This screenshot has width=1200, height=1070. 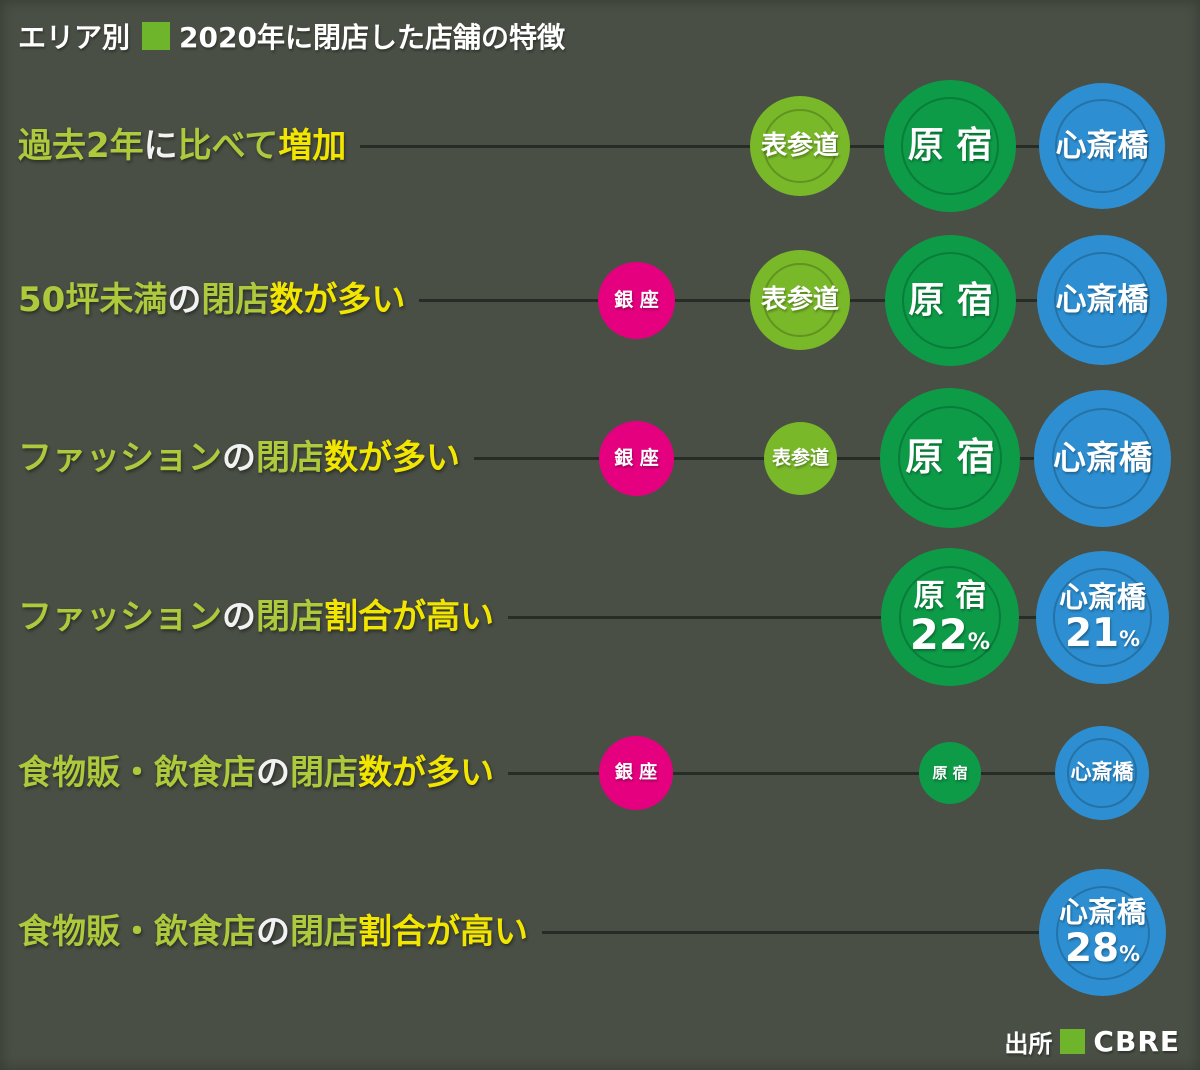 What do you see at coordinates (938, 635) in the screenshot?
I see `percent-value: 22` at bounding box center [938, 635].